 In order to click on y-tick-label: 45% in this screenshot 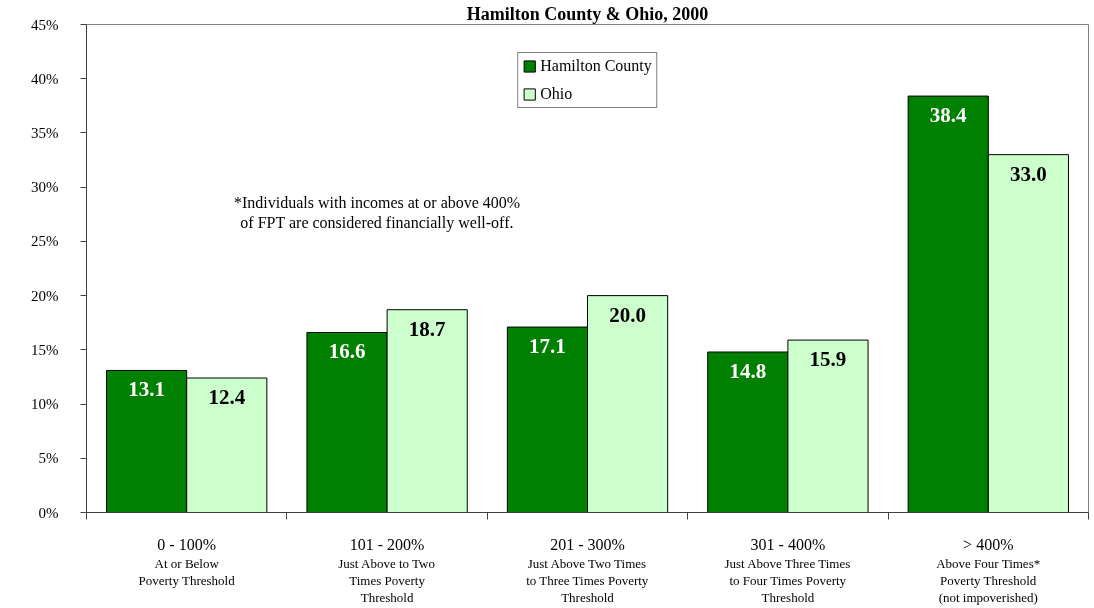, I will do `click(45, 24)`.